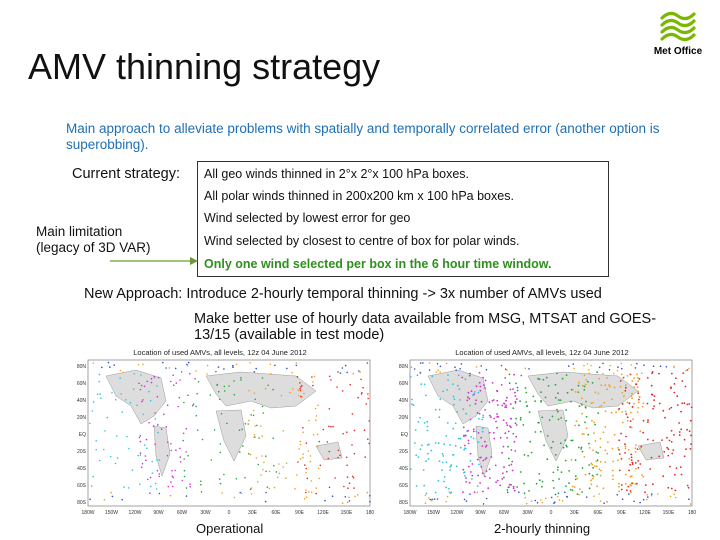  I want to click on met-office-logo: Met Office, so click(678, 38).